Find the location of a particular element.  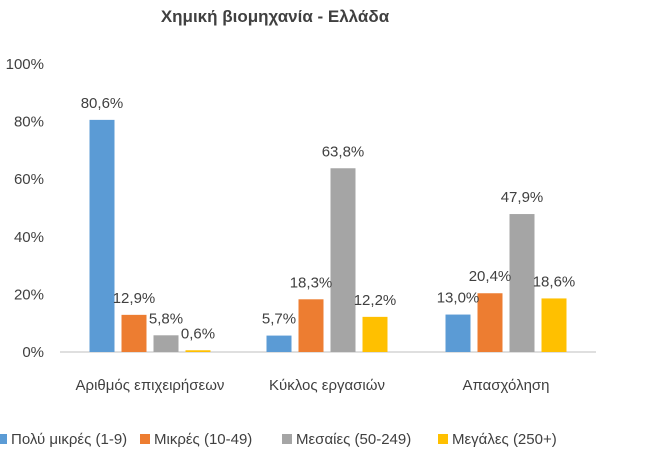

data-label: 12,9% is located at coordinates (134, 298).